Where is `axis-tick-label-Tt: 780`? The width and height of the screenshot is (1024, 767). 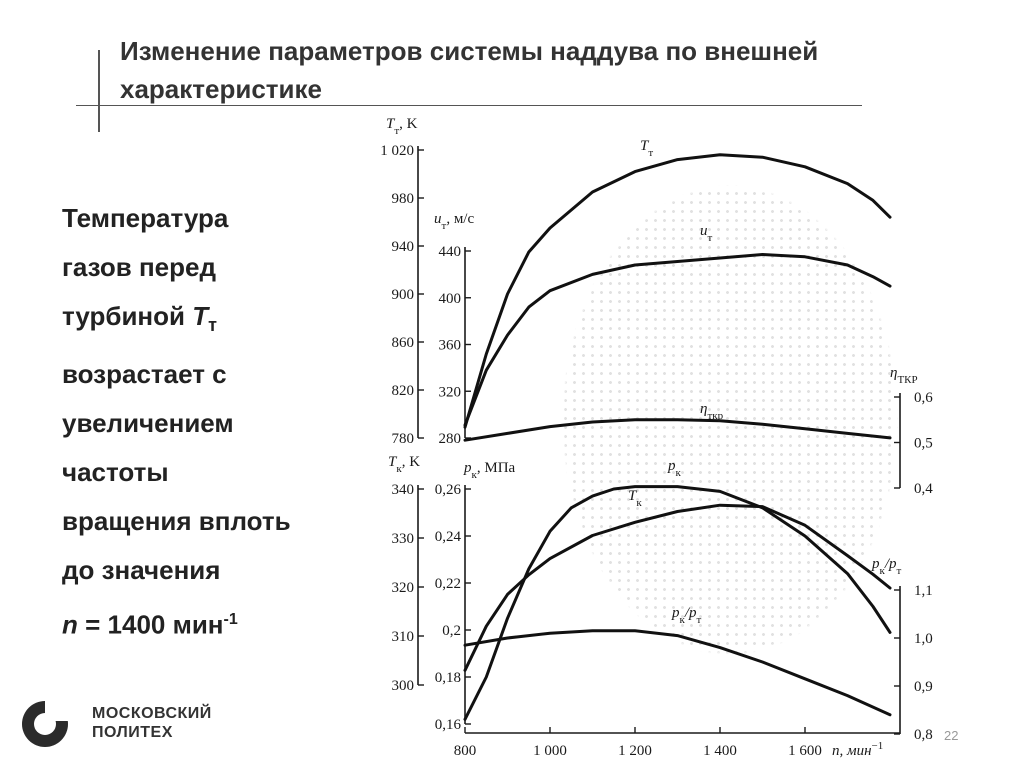 axis-tick-label-Tt: 780 is located at coordinates (403, 439).